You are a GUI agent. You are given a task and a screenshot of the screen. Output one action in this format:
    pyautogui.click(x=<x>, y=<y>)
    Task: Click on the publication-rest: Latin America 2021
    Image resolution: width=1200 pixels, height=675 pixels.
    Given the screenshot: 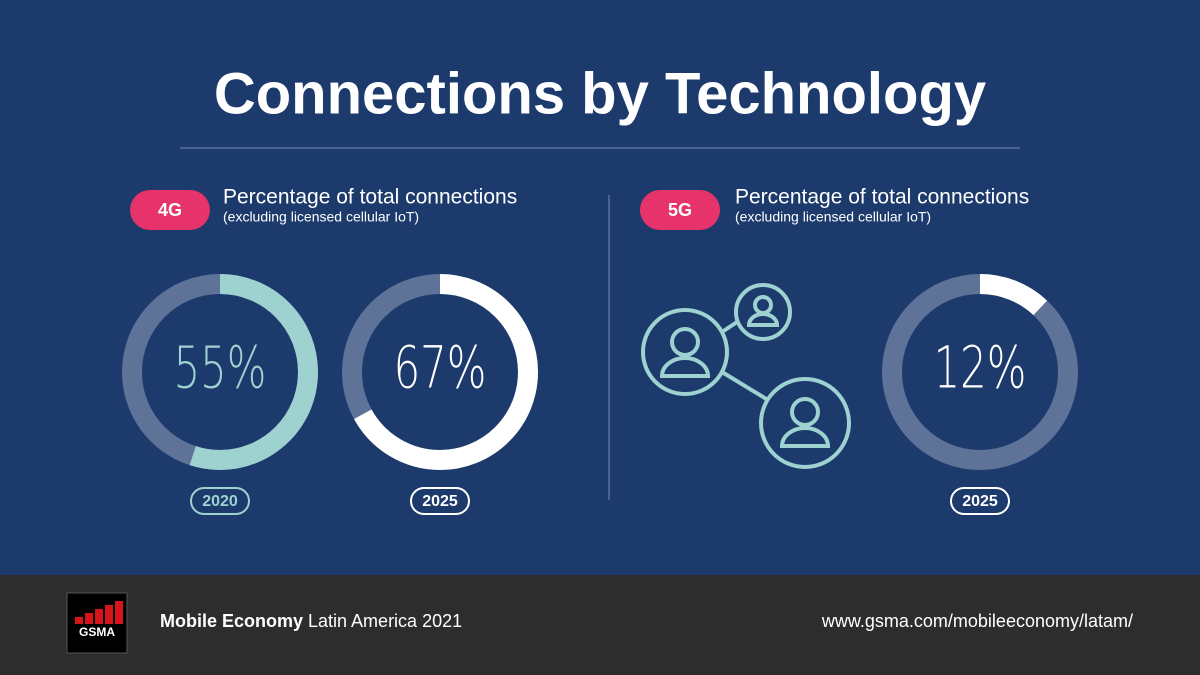 What is the action you would take?
    pyautogui.click(x=385, y=621)
    